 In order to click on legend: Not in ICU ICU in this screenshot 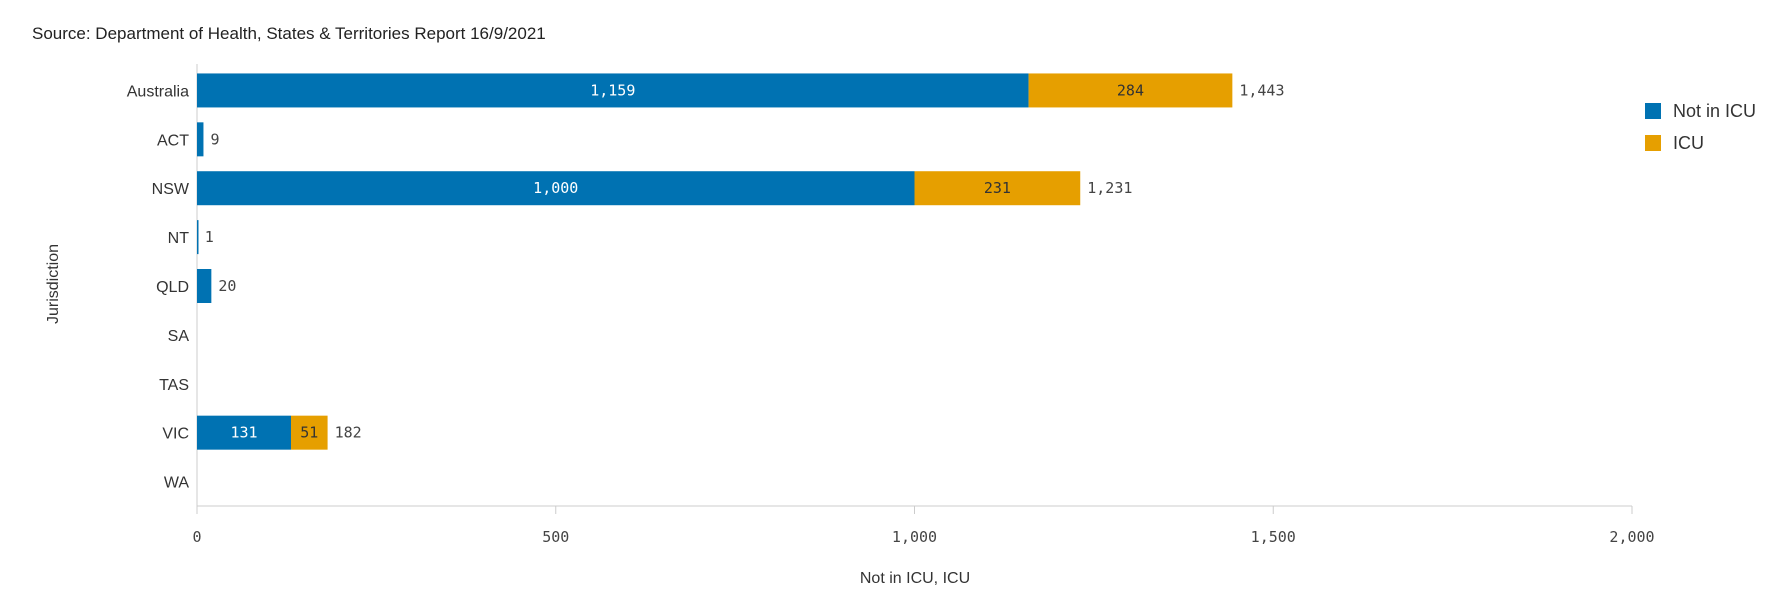, I will do `click(1700, 132)`.